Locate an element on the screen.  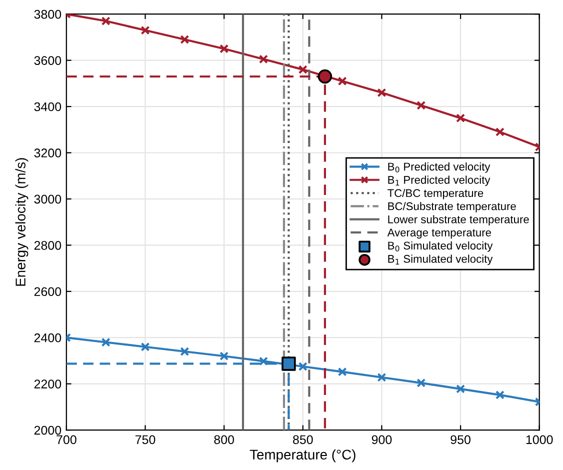
y-tick-label: 3600 is located at coordinates (48, 60).